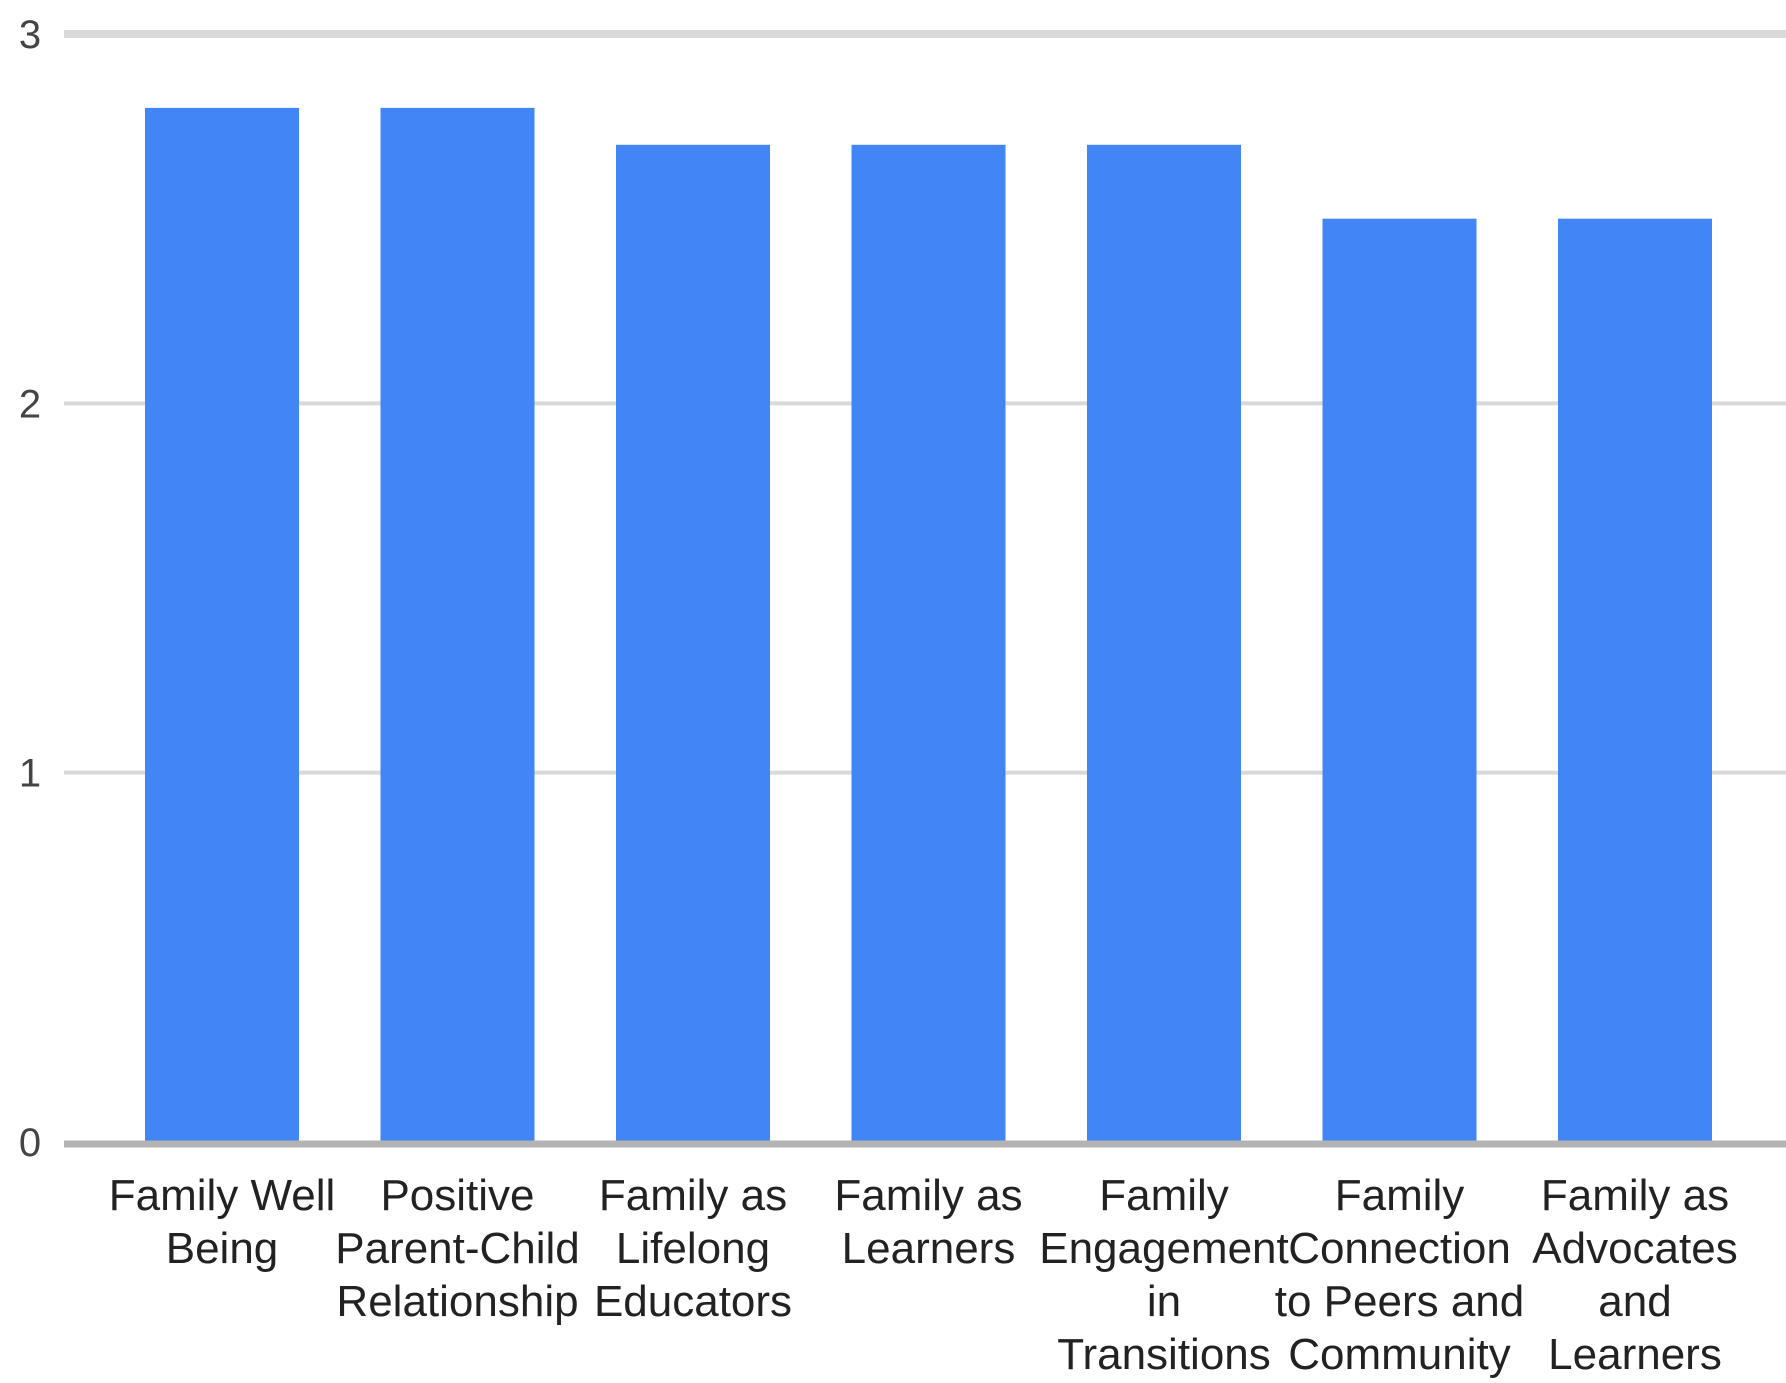 Image resolution: width=1786 pixels, height=1383 pixels. What do you see at coordinates (30, 774) in the screenshot?
I see `y-tick-label-1: 1` at bounding box center [30, 774].